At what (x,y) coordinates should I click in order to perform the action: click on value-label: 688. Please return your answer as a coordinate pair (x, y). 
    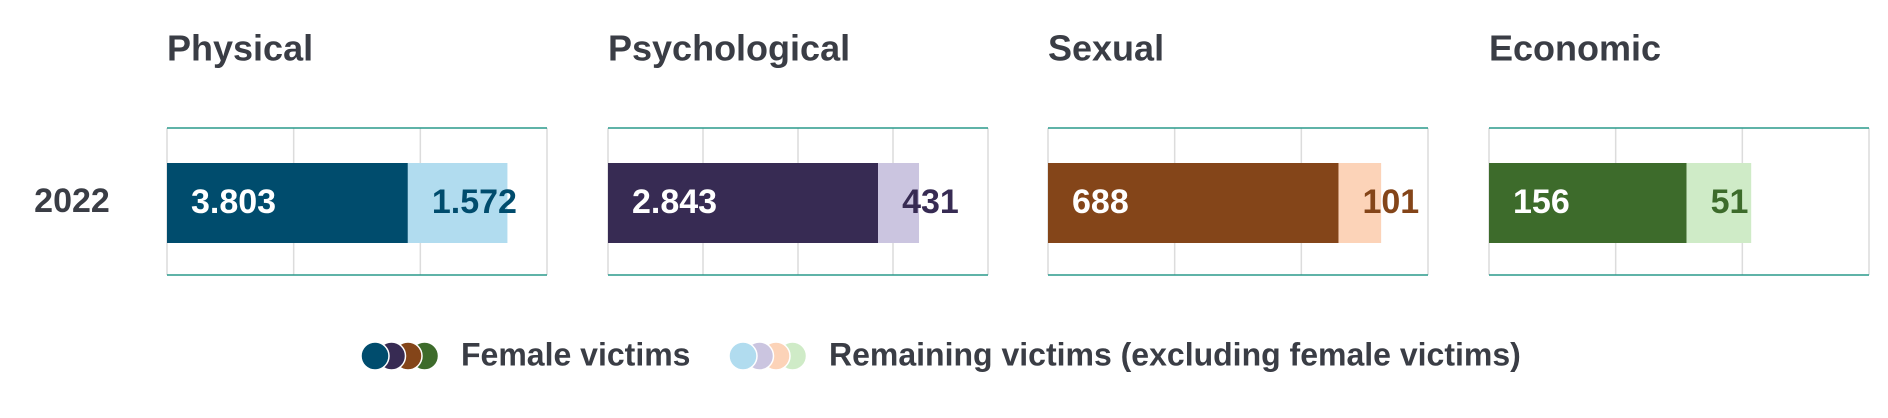
    Looking at the image, I should click on (1100, 202).